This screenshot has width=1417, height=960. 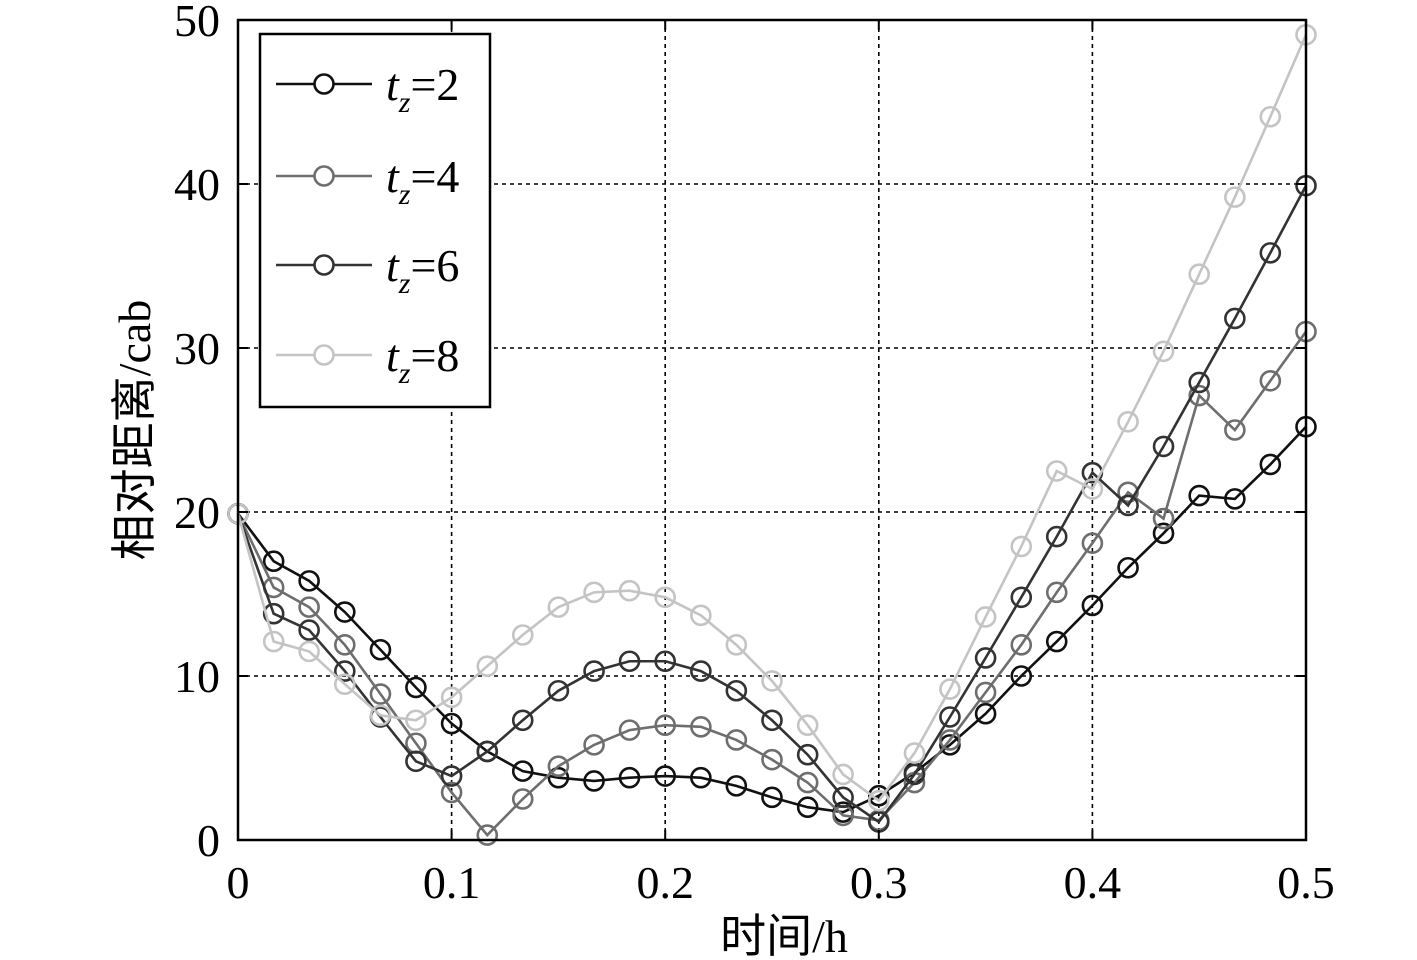 What do you see at coordinates (665, 882) in the screenshot?
I see `x-tick-label: 0.2` at bounding box center [665, 882].